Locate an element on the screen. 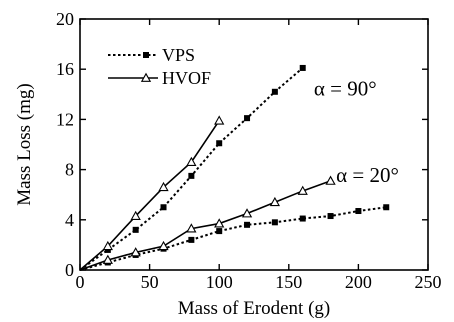 This screenshot has width=454, height=322. legend: VPS HVOF is located at coordinates (159, 66).